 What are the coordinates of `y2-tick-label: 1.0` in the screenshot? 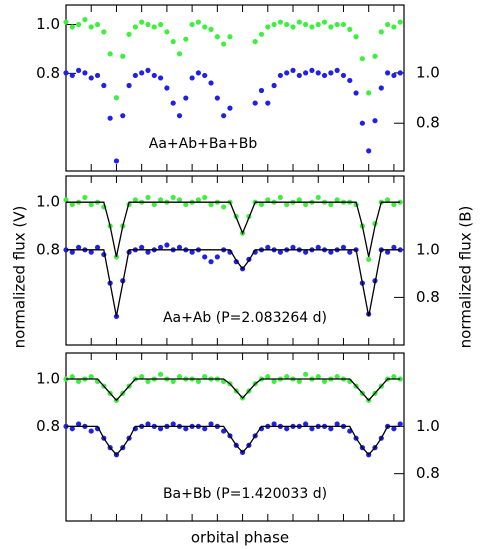 It's located at (428, 426).